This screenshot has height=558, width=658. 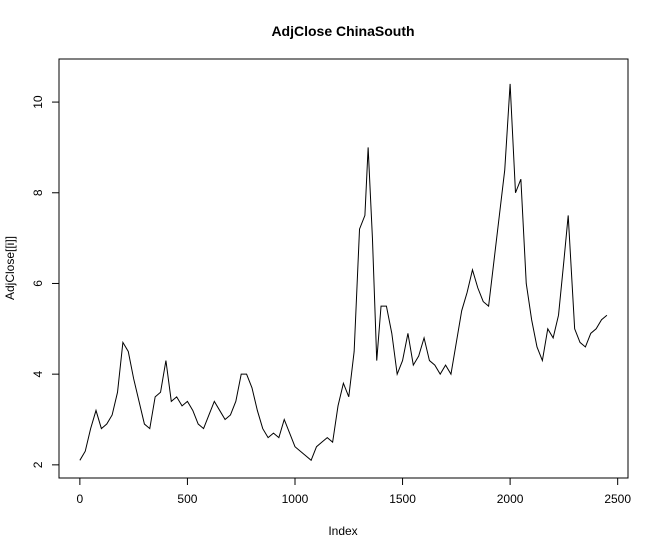 I want to click on y-axis-label: AdjClose[[i]], so click(x=10, y=268).